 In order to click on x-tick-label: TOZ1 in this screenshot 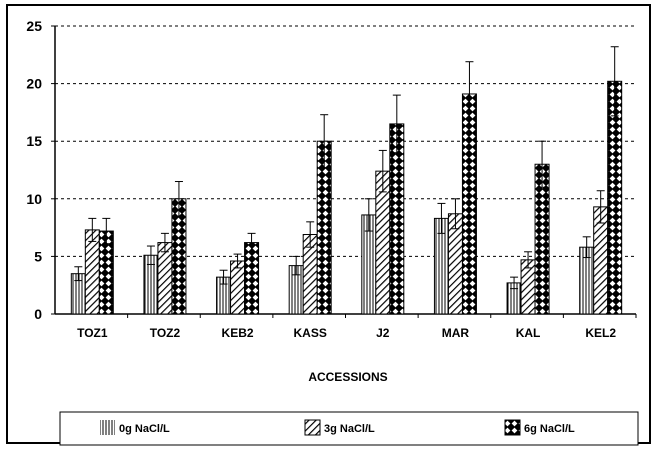, I will do `click(92, 333)`.